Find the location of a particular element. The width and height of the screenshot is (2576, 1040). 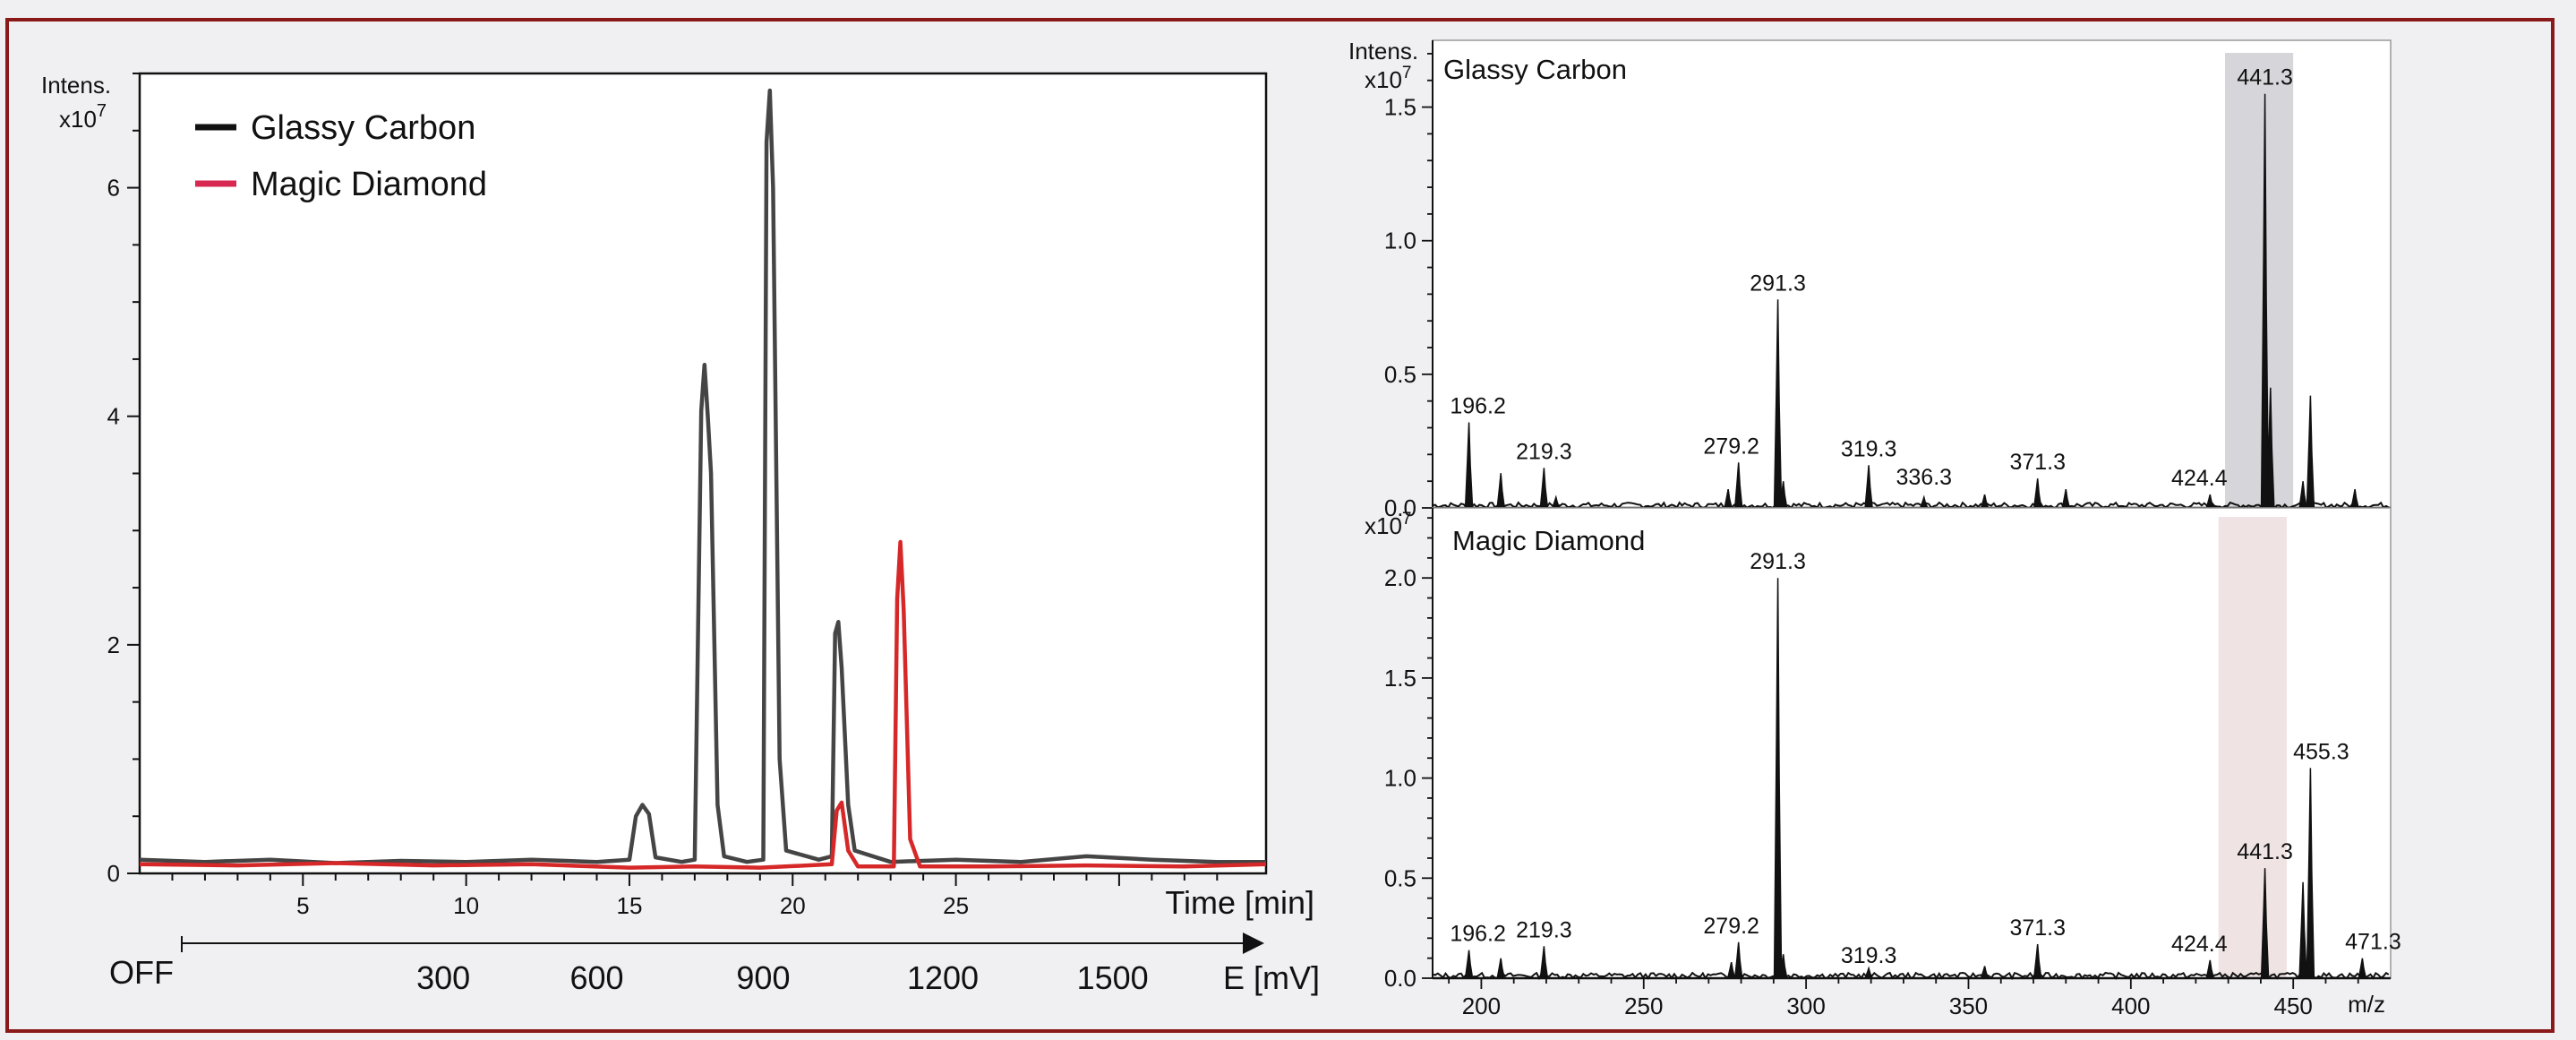

x-tick-label: 200 is located at coordinates (1481, 1006).